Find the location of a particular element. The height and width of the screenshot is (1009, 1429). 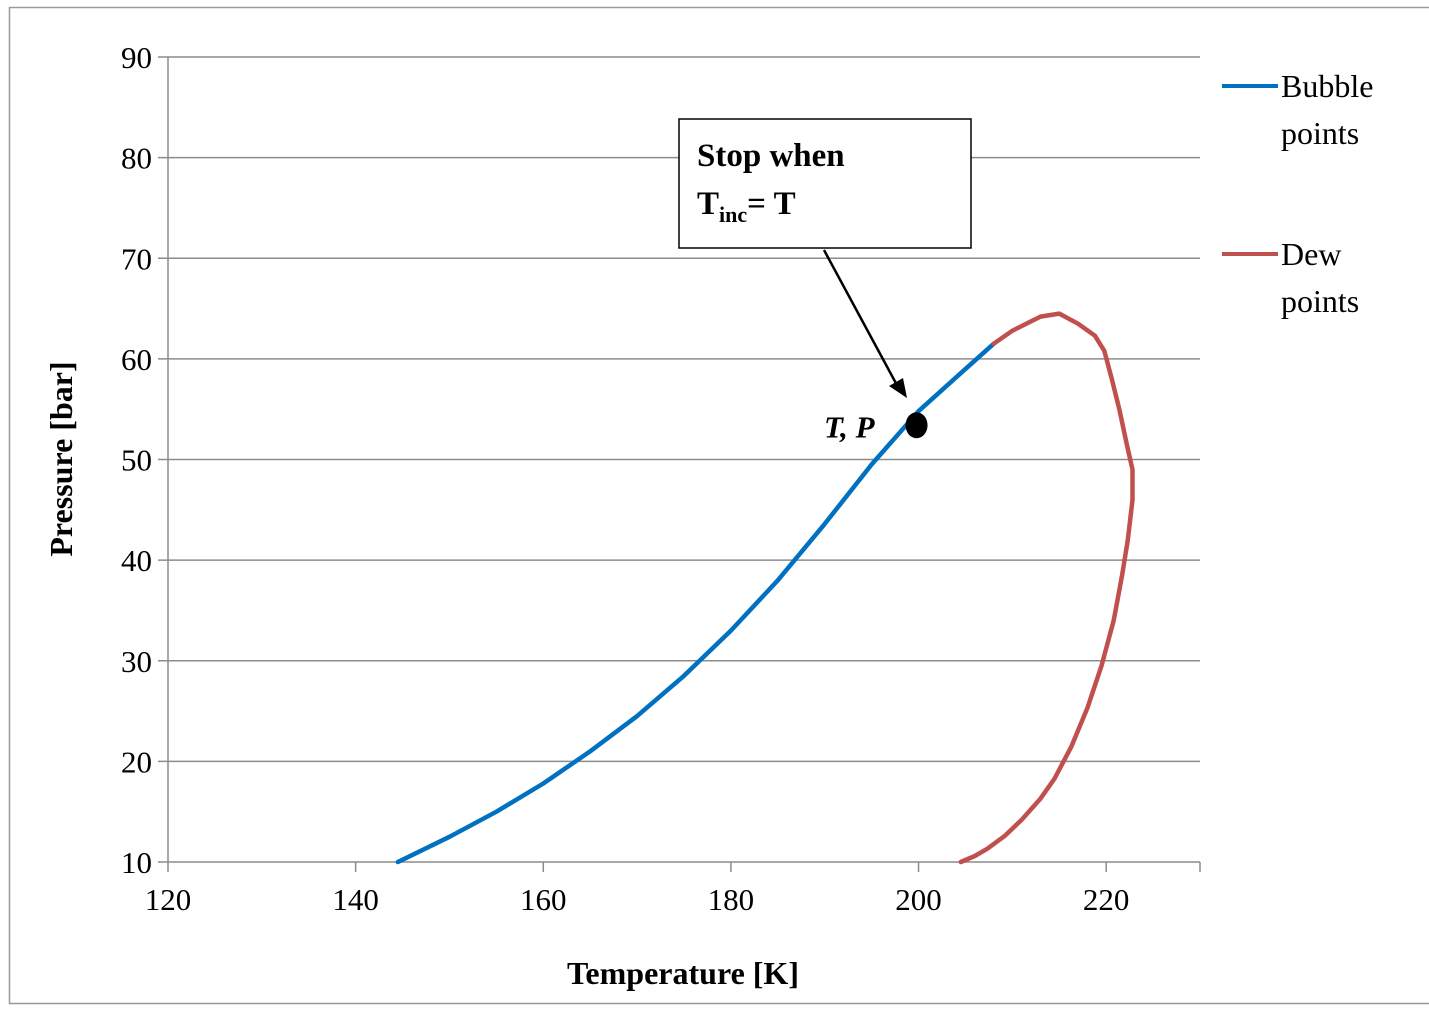

x-tick-label-160: 160 is located at coordinates (543, 899).